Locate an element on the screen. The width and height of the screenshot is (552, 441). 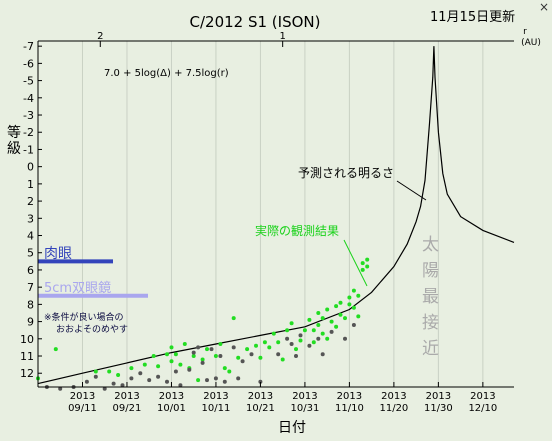
top-axis-tick-label: 1 is located at coordinates (282, 36).